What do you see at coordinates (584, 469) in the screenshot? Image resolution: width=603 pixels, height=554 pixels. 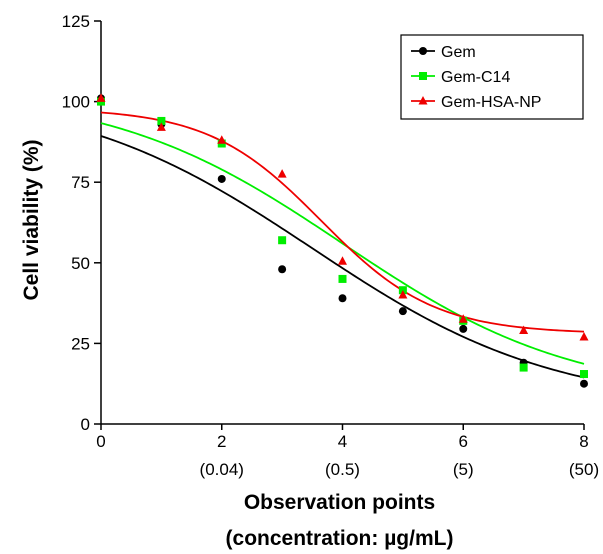 I see `x-tick-sublabel: (50)` at bounding box center [584, 469].